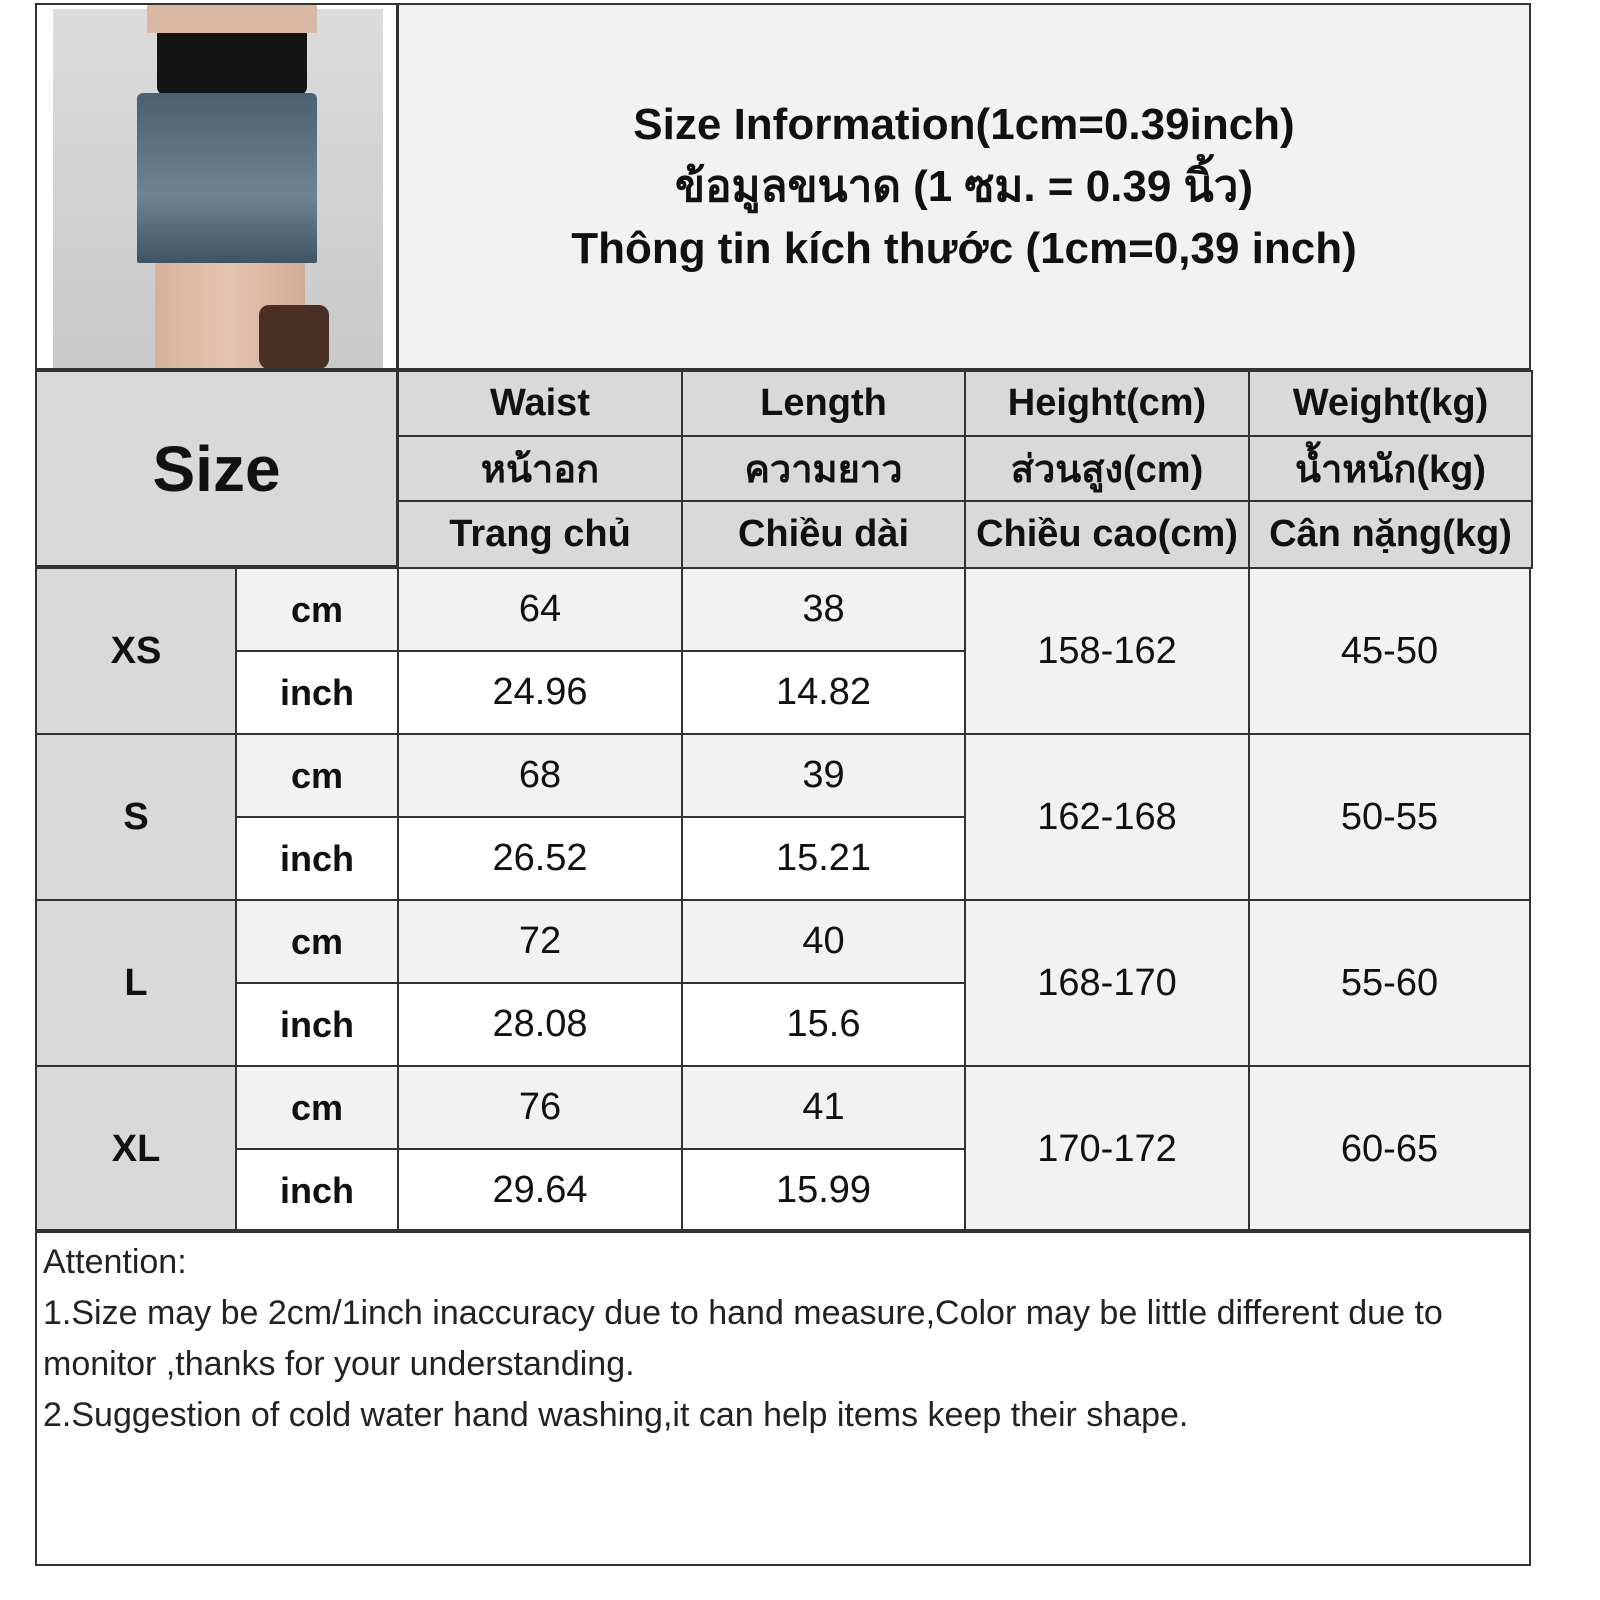 This screenshot has width=1600, height=1600. I want to click on product-photo, so click(216, 186).